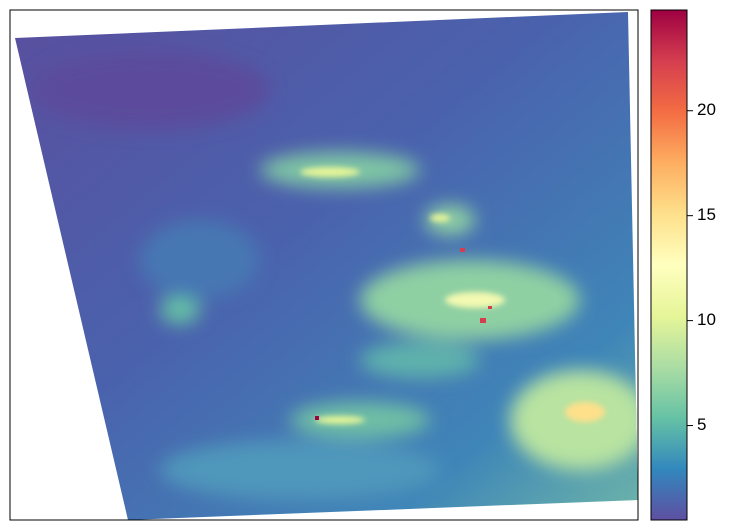 The image size is (737, 529). Describe the element at coordinates (669, 265) in the screenshot. I see `colorbar-fill` at that location.